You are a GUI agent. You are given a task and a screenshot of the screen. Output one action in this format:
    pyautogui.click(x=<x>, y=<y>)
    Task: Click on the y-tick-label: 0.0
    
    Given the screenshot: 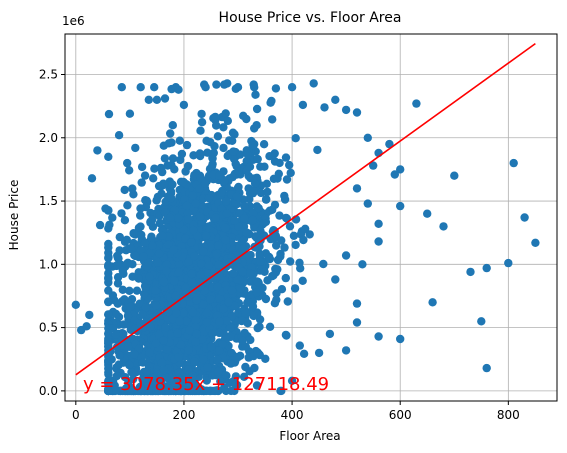 What is the action you would take?
    pyautogui.click(x=48, y=391)
    